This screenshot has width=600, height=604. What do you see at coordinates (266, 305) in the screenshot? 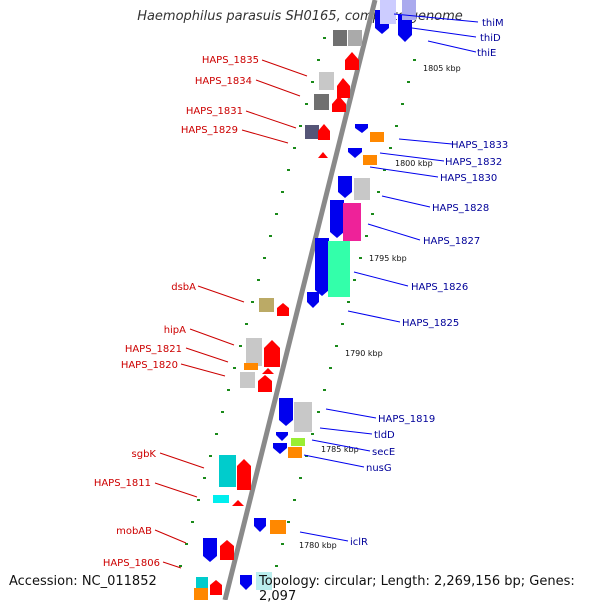
I see `gene-block-dsbA` at bounding box center [266, 305].